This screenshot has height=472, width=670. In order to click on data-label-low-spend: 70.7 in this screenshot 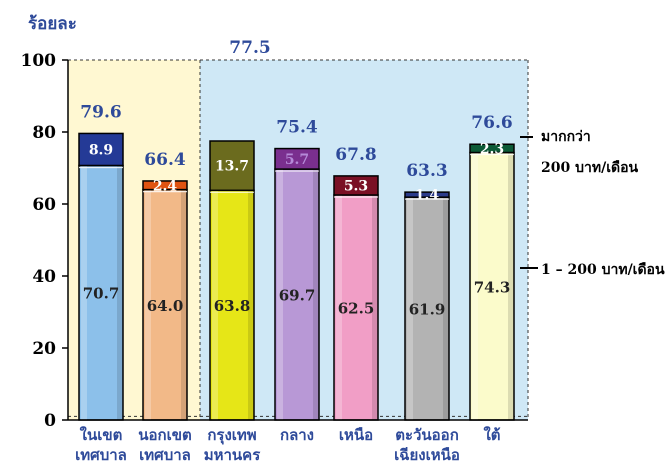, I will do `click(101, 294)`.